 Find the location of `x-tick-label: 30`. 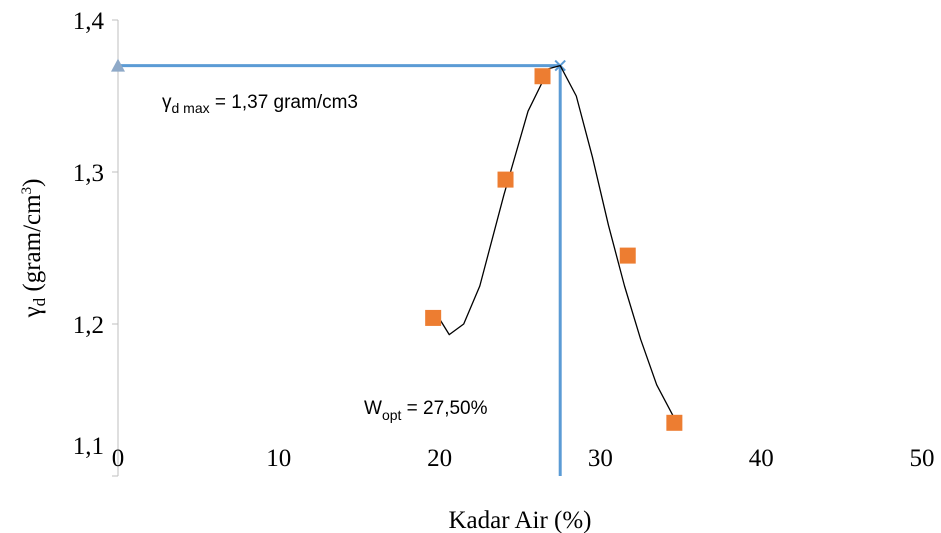

x-tick-label: 30 is located at coordinates (600, 458).